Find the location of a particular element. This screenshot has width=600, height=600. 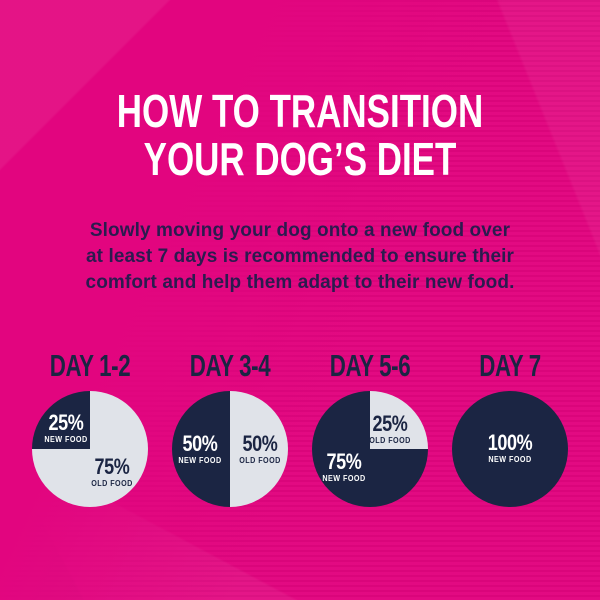

pie: 25% OLD FOOD 75% NEW FOOD is located at coordinates (370, 449).